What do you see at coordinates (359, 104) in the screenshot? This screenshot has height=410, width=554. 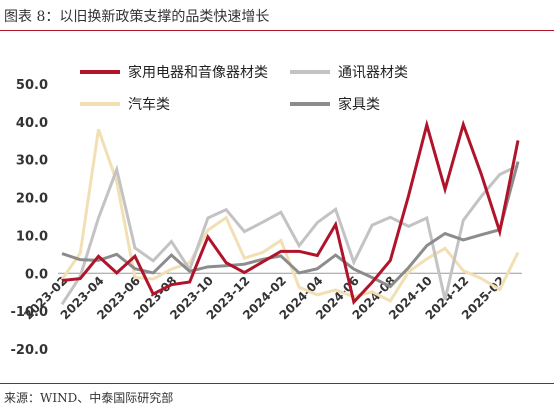 I see `legend-label: 家具类` at bounding box center [359, 104].